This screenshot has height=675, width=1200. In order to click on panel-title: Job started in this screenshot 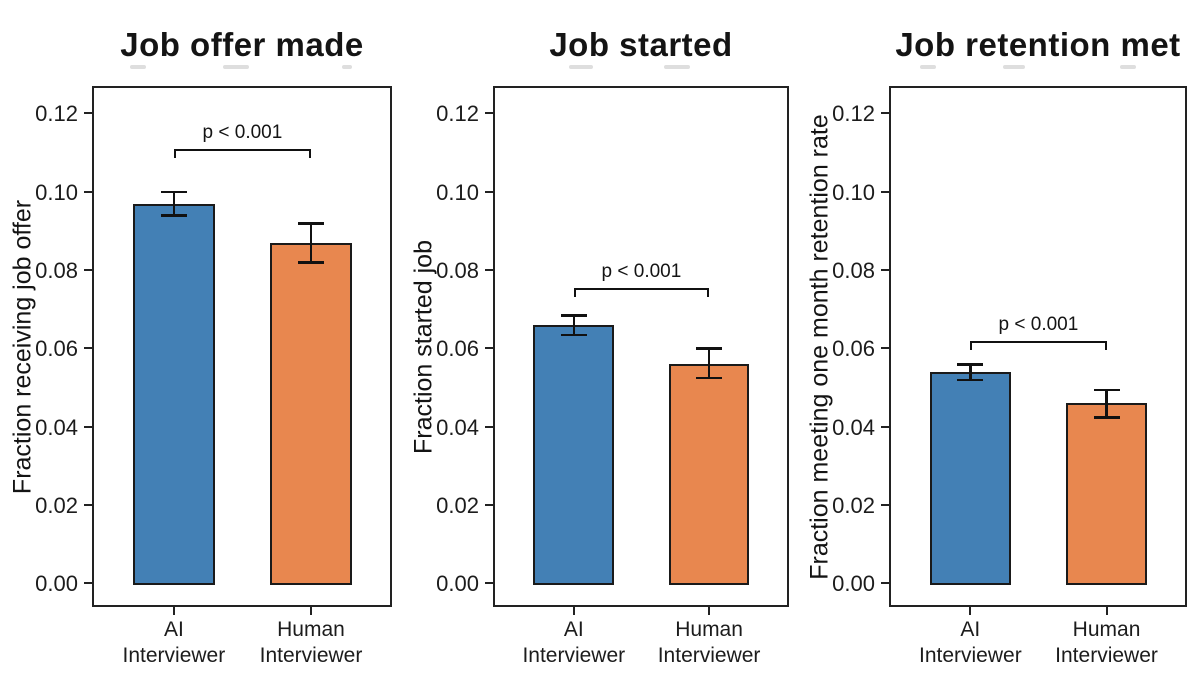, I will do `click(641, 44)`.